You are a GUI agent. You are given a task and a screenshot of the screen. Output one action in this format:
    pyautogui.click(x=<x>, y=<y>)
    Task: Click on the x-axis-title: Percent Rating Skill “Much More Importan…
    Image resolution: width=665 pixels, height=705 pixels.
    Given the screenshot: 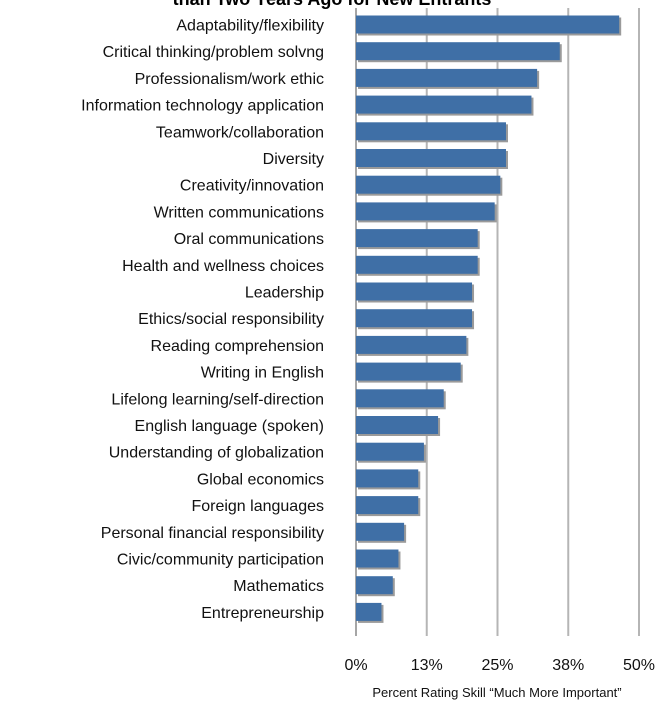 What is the action you would take?
    pyautogui.click(x=496, y=692)
    